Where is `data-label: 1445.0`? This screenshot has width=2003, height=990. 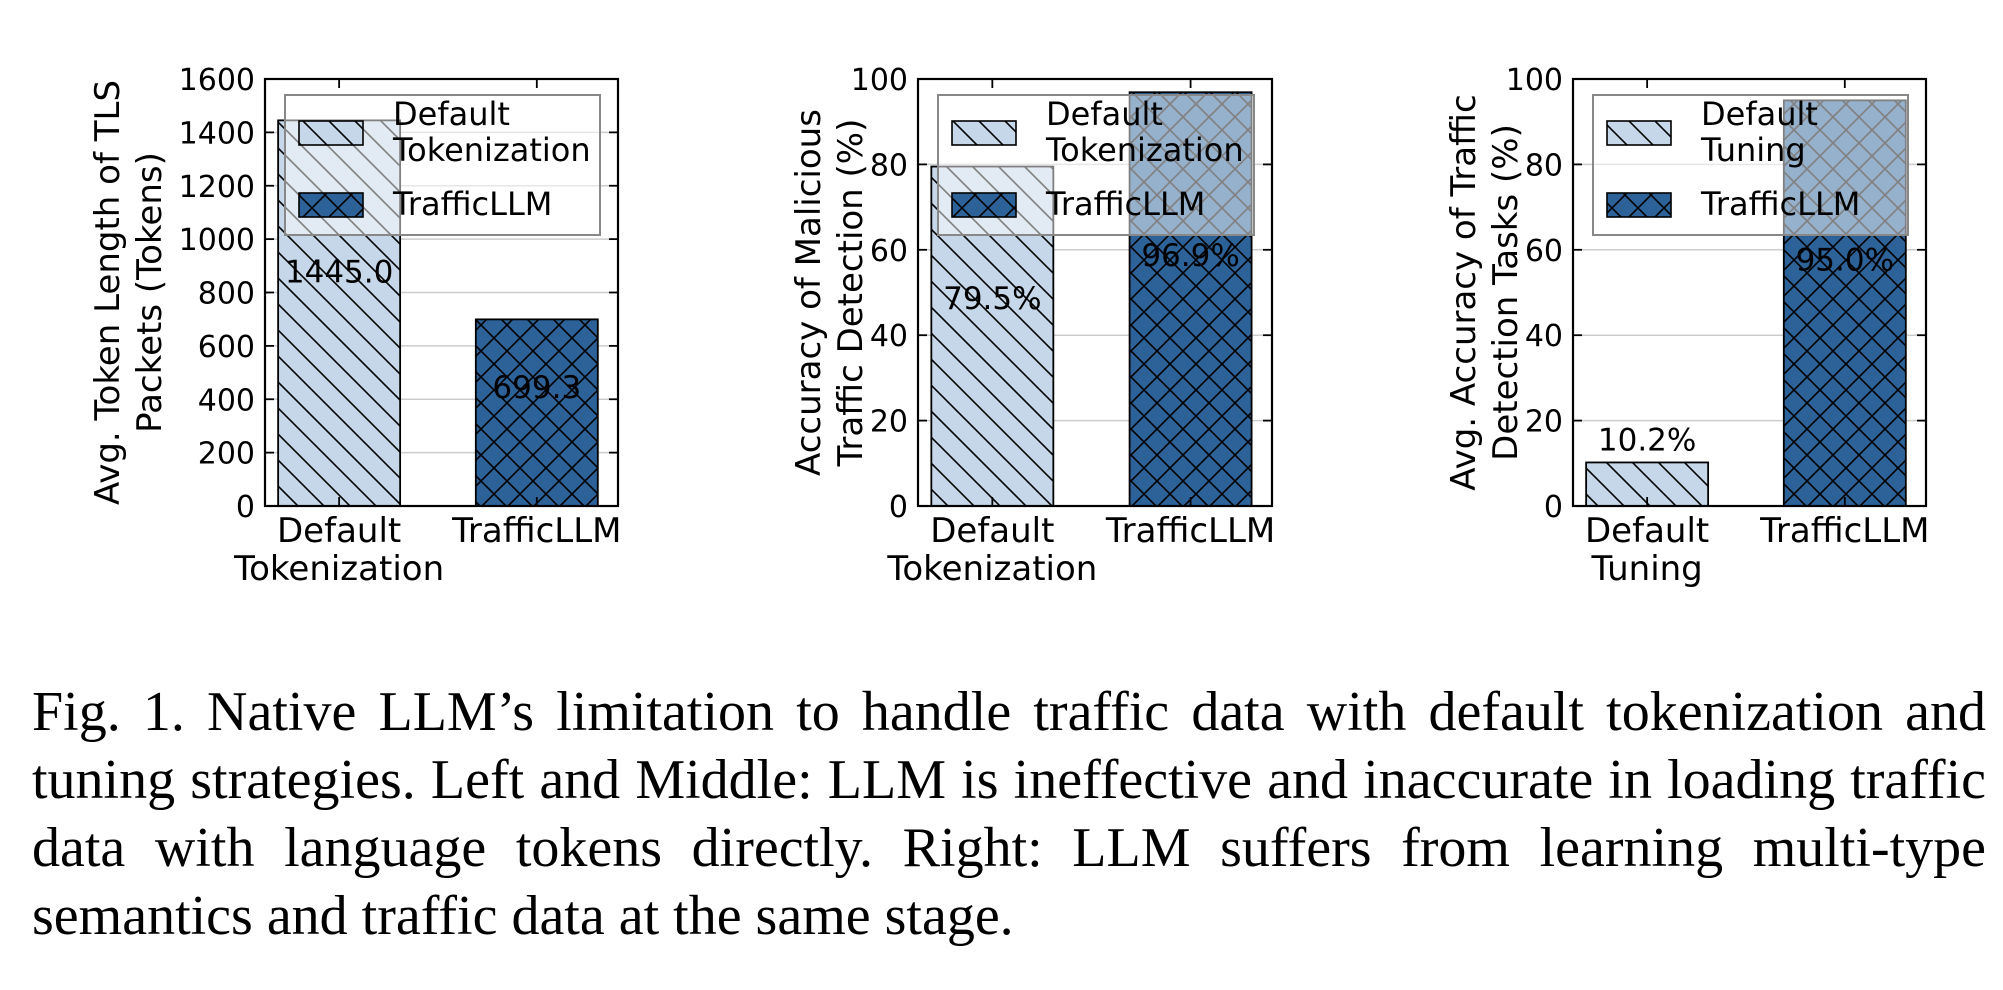 data-label: 1445.0 is located at coordinates (339, 272).